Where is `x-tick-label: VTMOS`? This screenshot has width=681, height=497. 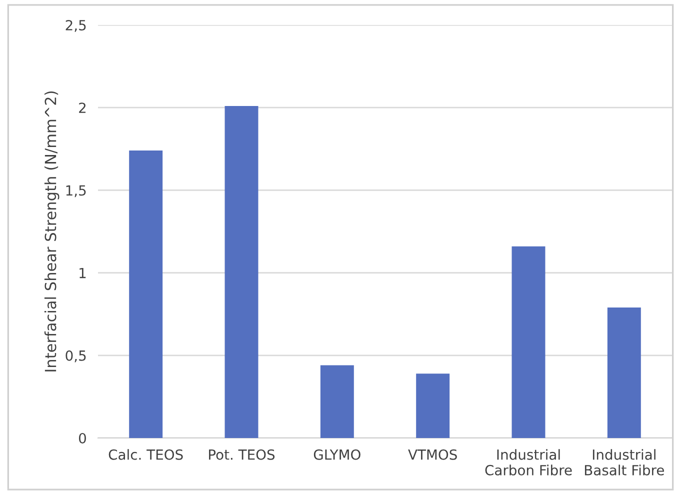
x-tick-label: VTMOS is located at coordinates (432, 454).